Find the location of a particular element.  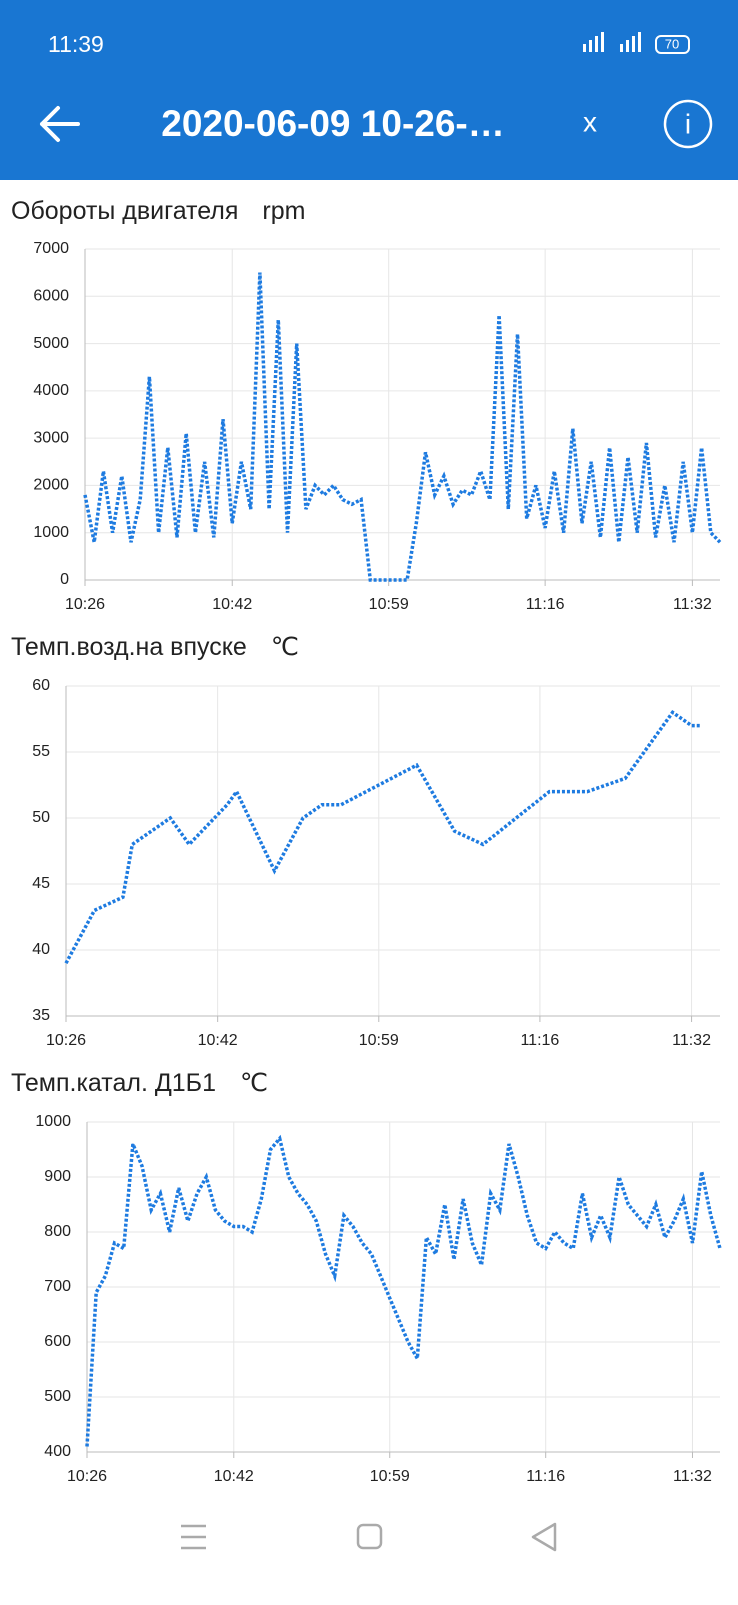

signal-icons is located at coordinates (612, 42).